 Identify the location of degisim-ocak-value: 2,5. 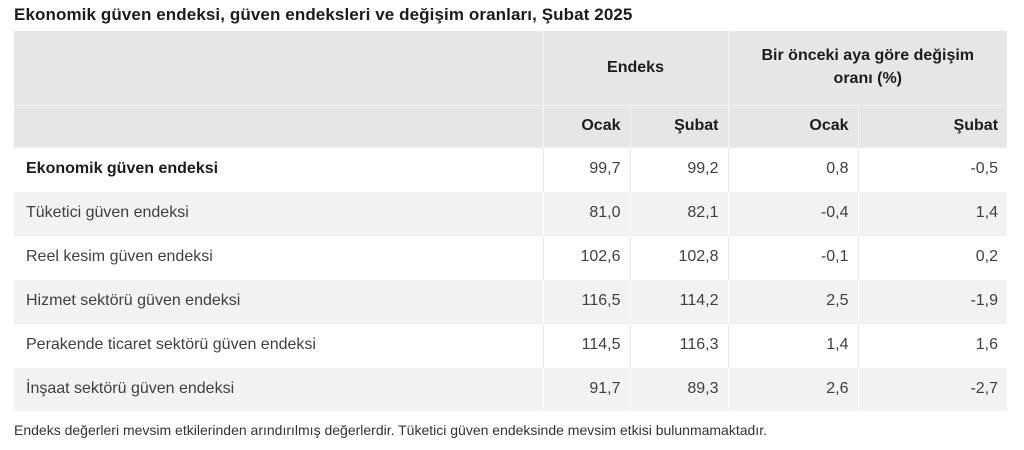
(793, 300).